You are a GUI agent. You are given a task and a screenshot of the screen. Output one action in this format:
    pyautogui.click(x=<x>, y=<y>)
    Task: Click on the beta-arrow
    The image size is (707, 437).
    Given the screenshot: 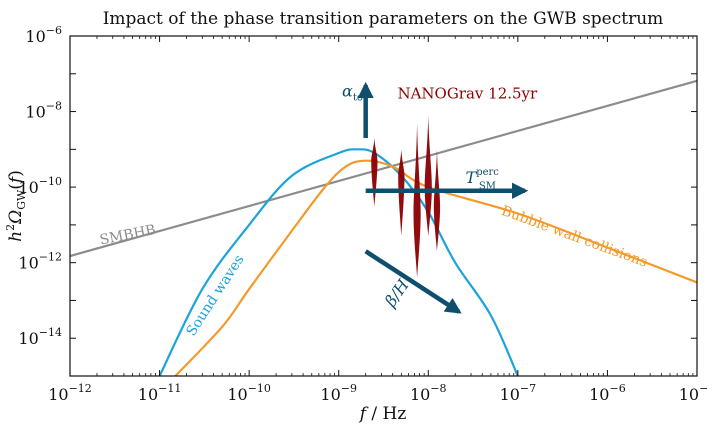 What is the action you would take?
    pyautogui.click(x=413, y=281)
    